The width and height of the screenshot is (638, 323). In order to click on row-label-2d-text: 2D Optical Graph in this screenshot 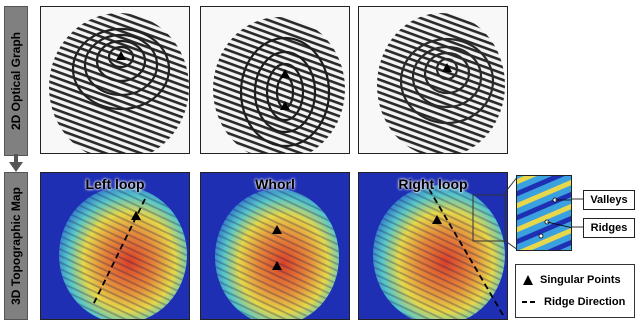, I will do `click(16, 81)`.